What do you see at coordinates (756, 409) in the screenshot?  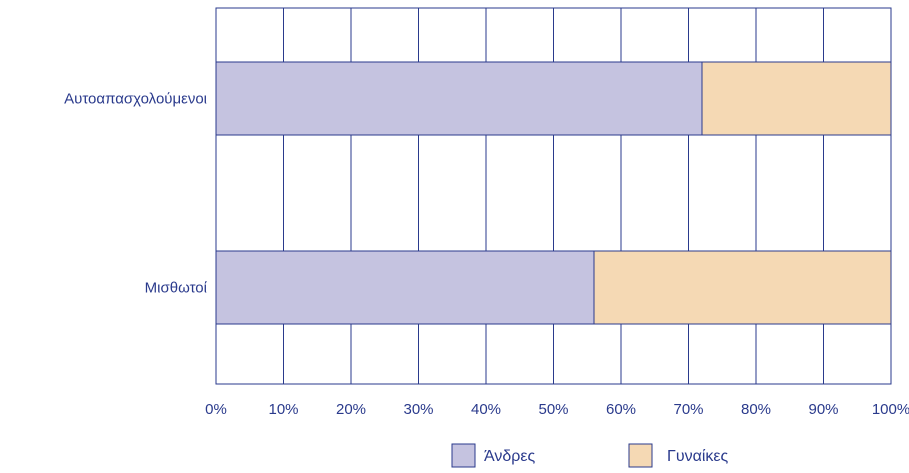 I see `x-tick-label: 80%` at bounding box center [756, 409].